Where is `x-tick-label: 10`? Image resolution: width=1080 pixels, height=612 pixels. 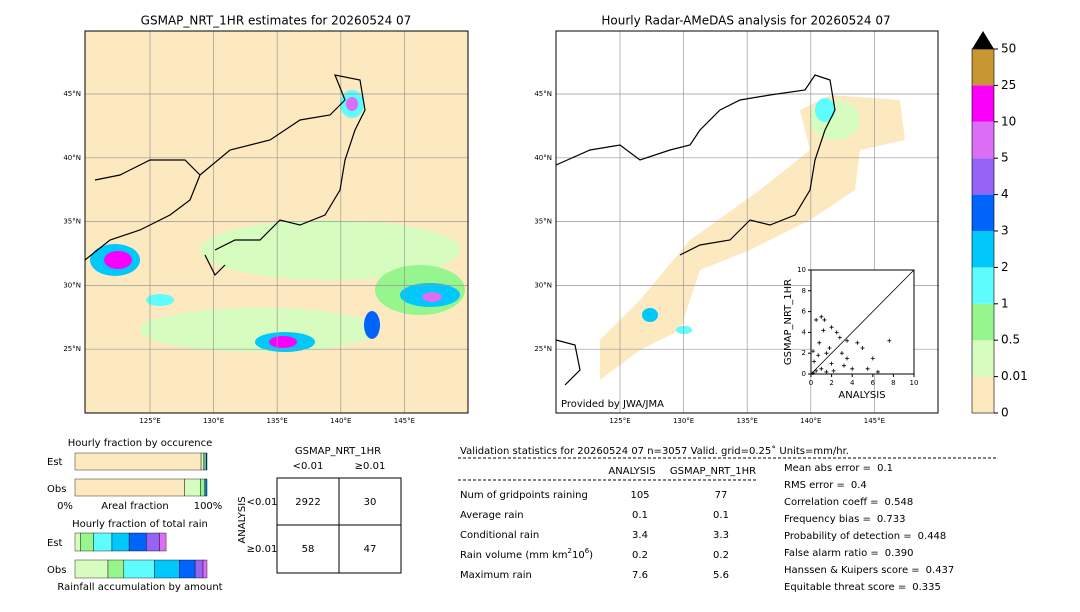 x-tick-label: 10 is located at coordinates (914, 383).